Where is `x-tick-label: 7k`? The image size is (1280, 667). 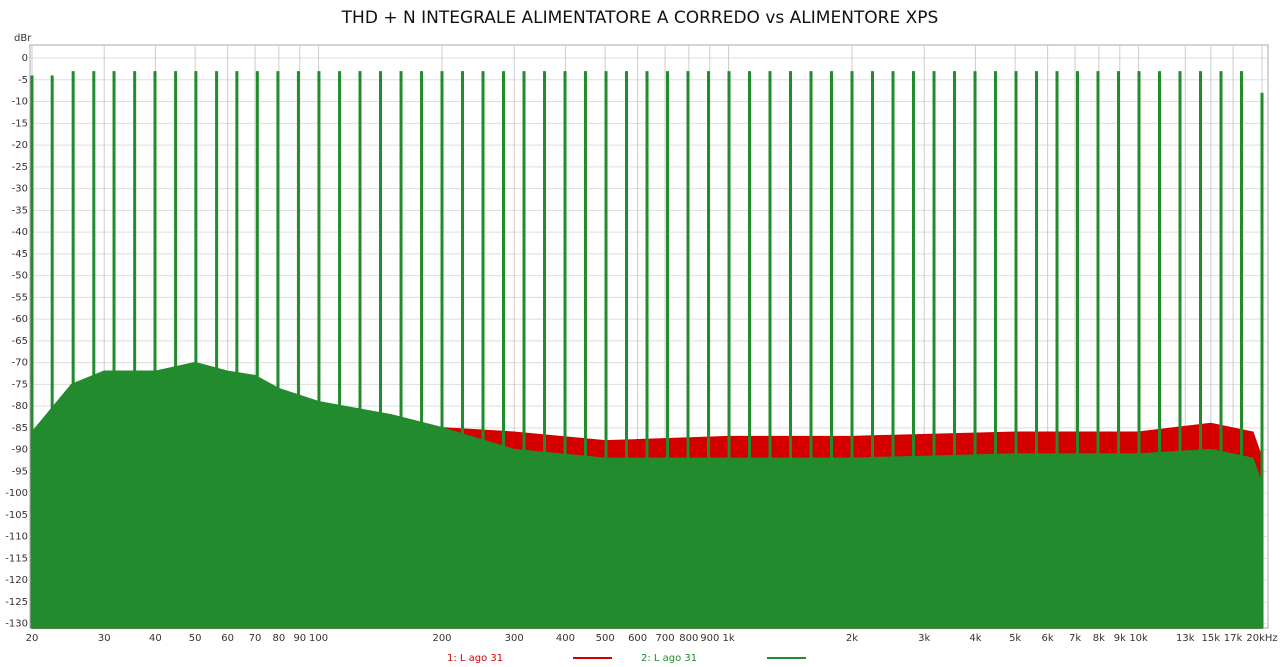
x-tick-label: 7k is located at coordinates (1075, 638).